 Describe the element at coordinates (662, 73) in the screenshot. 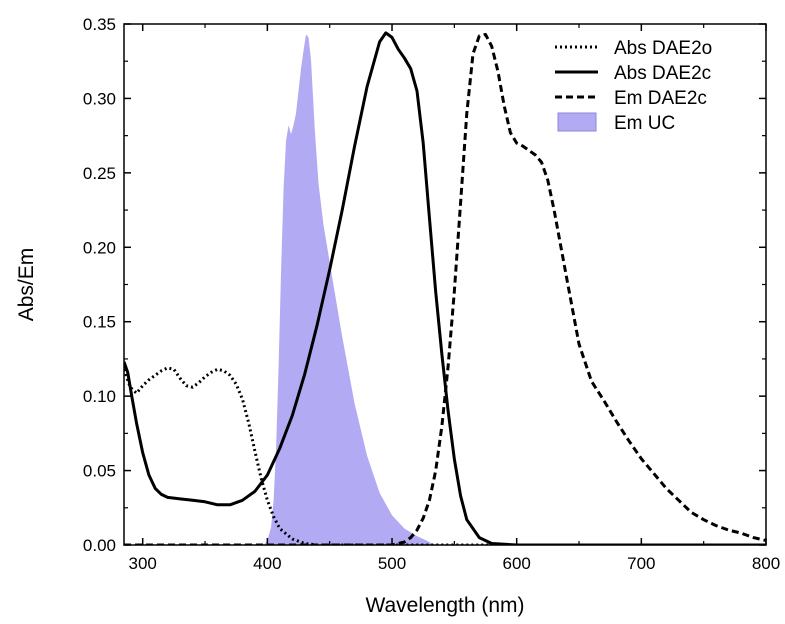

I see `legend-label: Abs DAE2c` at that location.